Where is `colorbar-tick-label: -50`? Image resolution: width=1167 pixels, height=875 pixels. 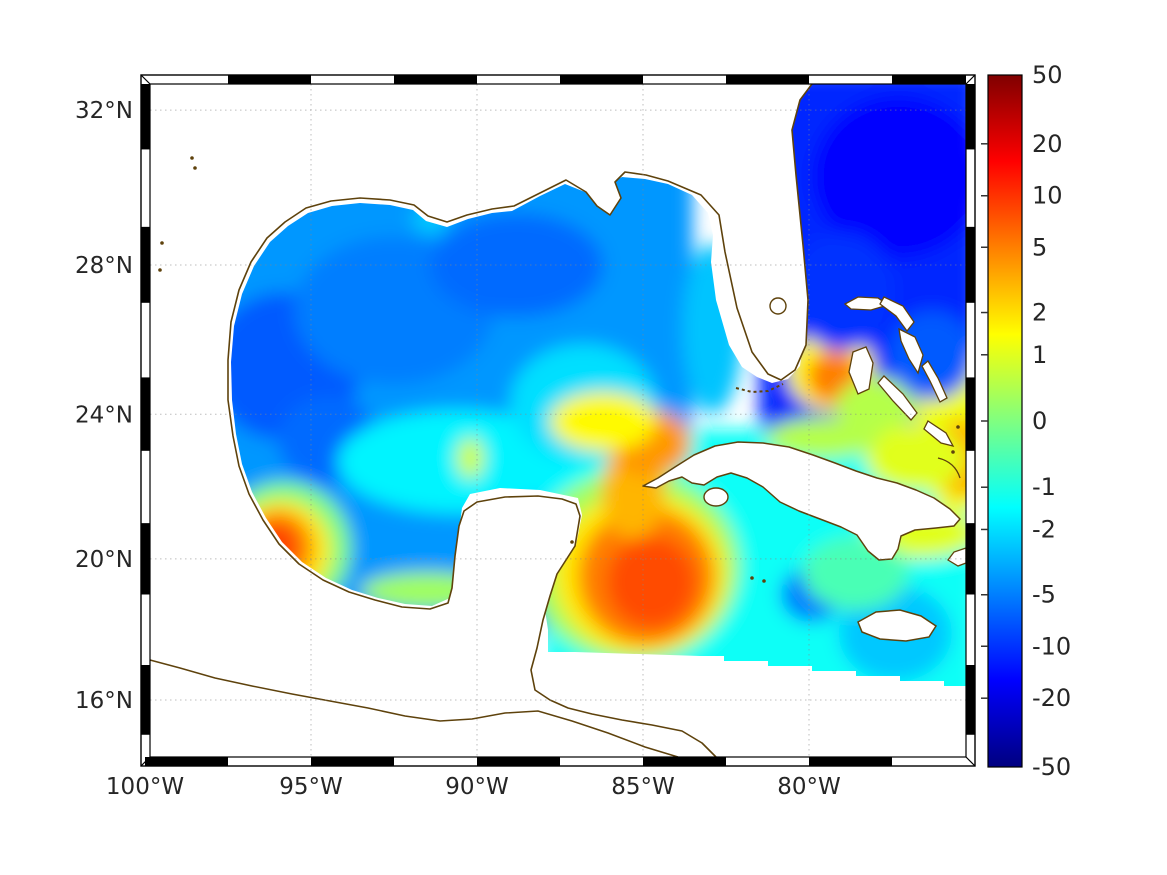 colorbar-tick-label: -50 is located at coordinates (1051, 767).